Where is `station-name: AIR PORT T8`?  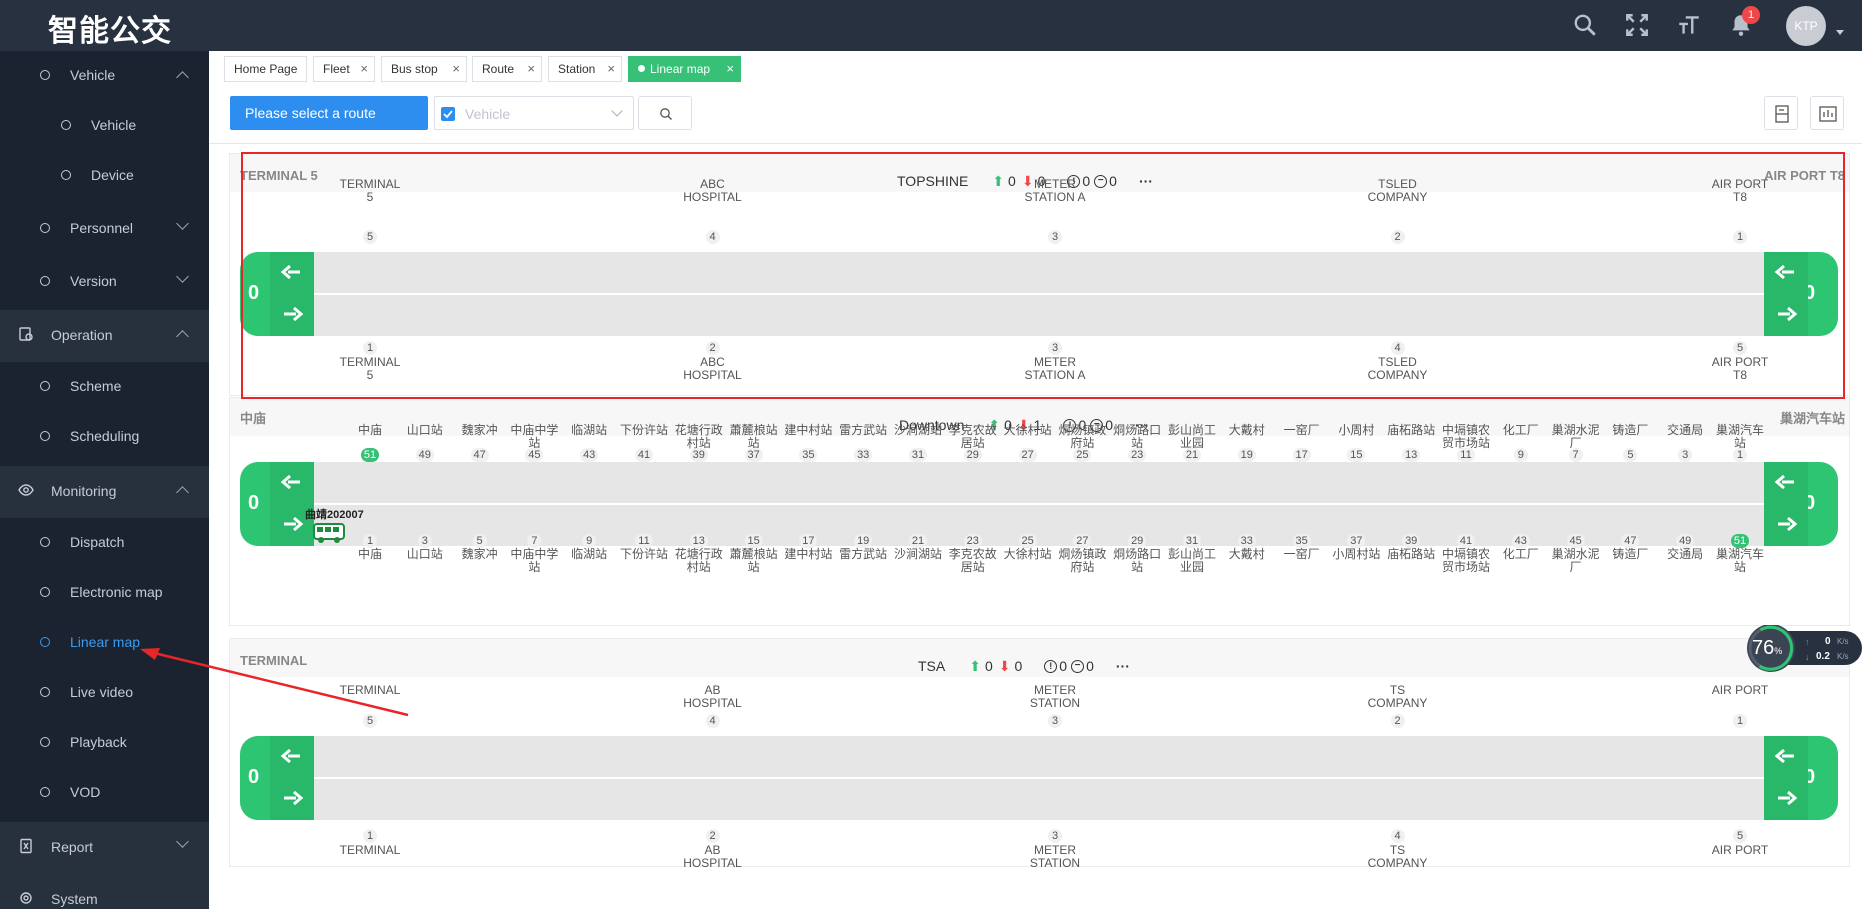
station-name: AIR PORT T8 is located at coordinates (1740, 190).